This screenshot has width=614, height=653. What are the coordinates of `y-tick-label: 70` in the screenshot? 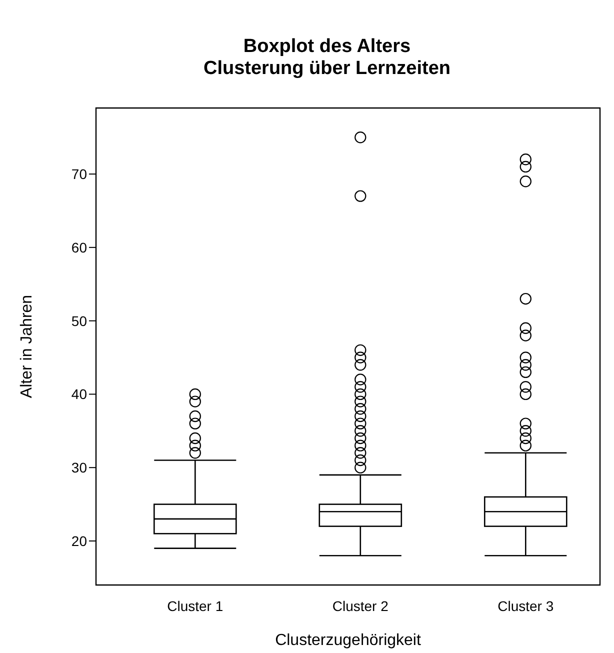 It's located at (79, 174).